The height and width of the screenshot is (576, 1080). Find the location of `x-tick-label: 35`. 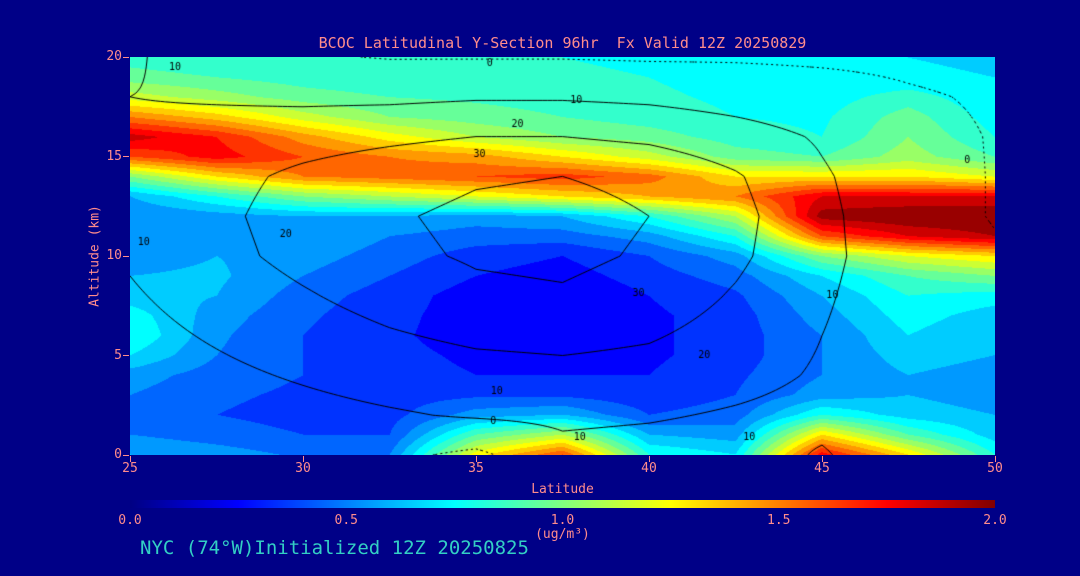

x-tick-label: 35 is located at coordinates (476, 468).